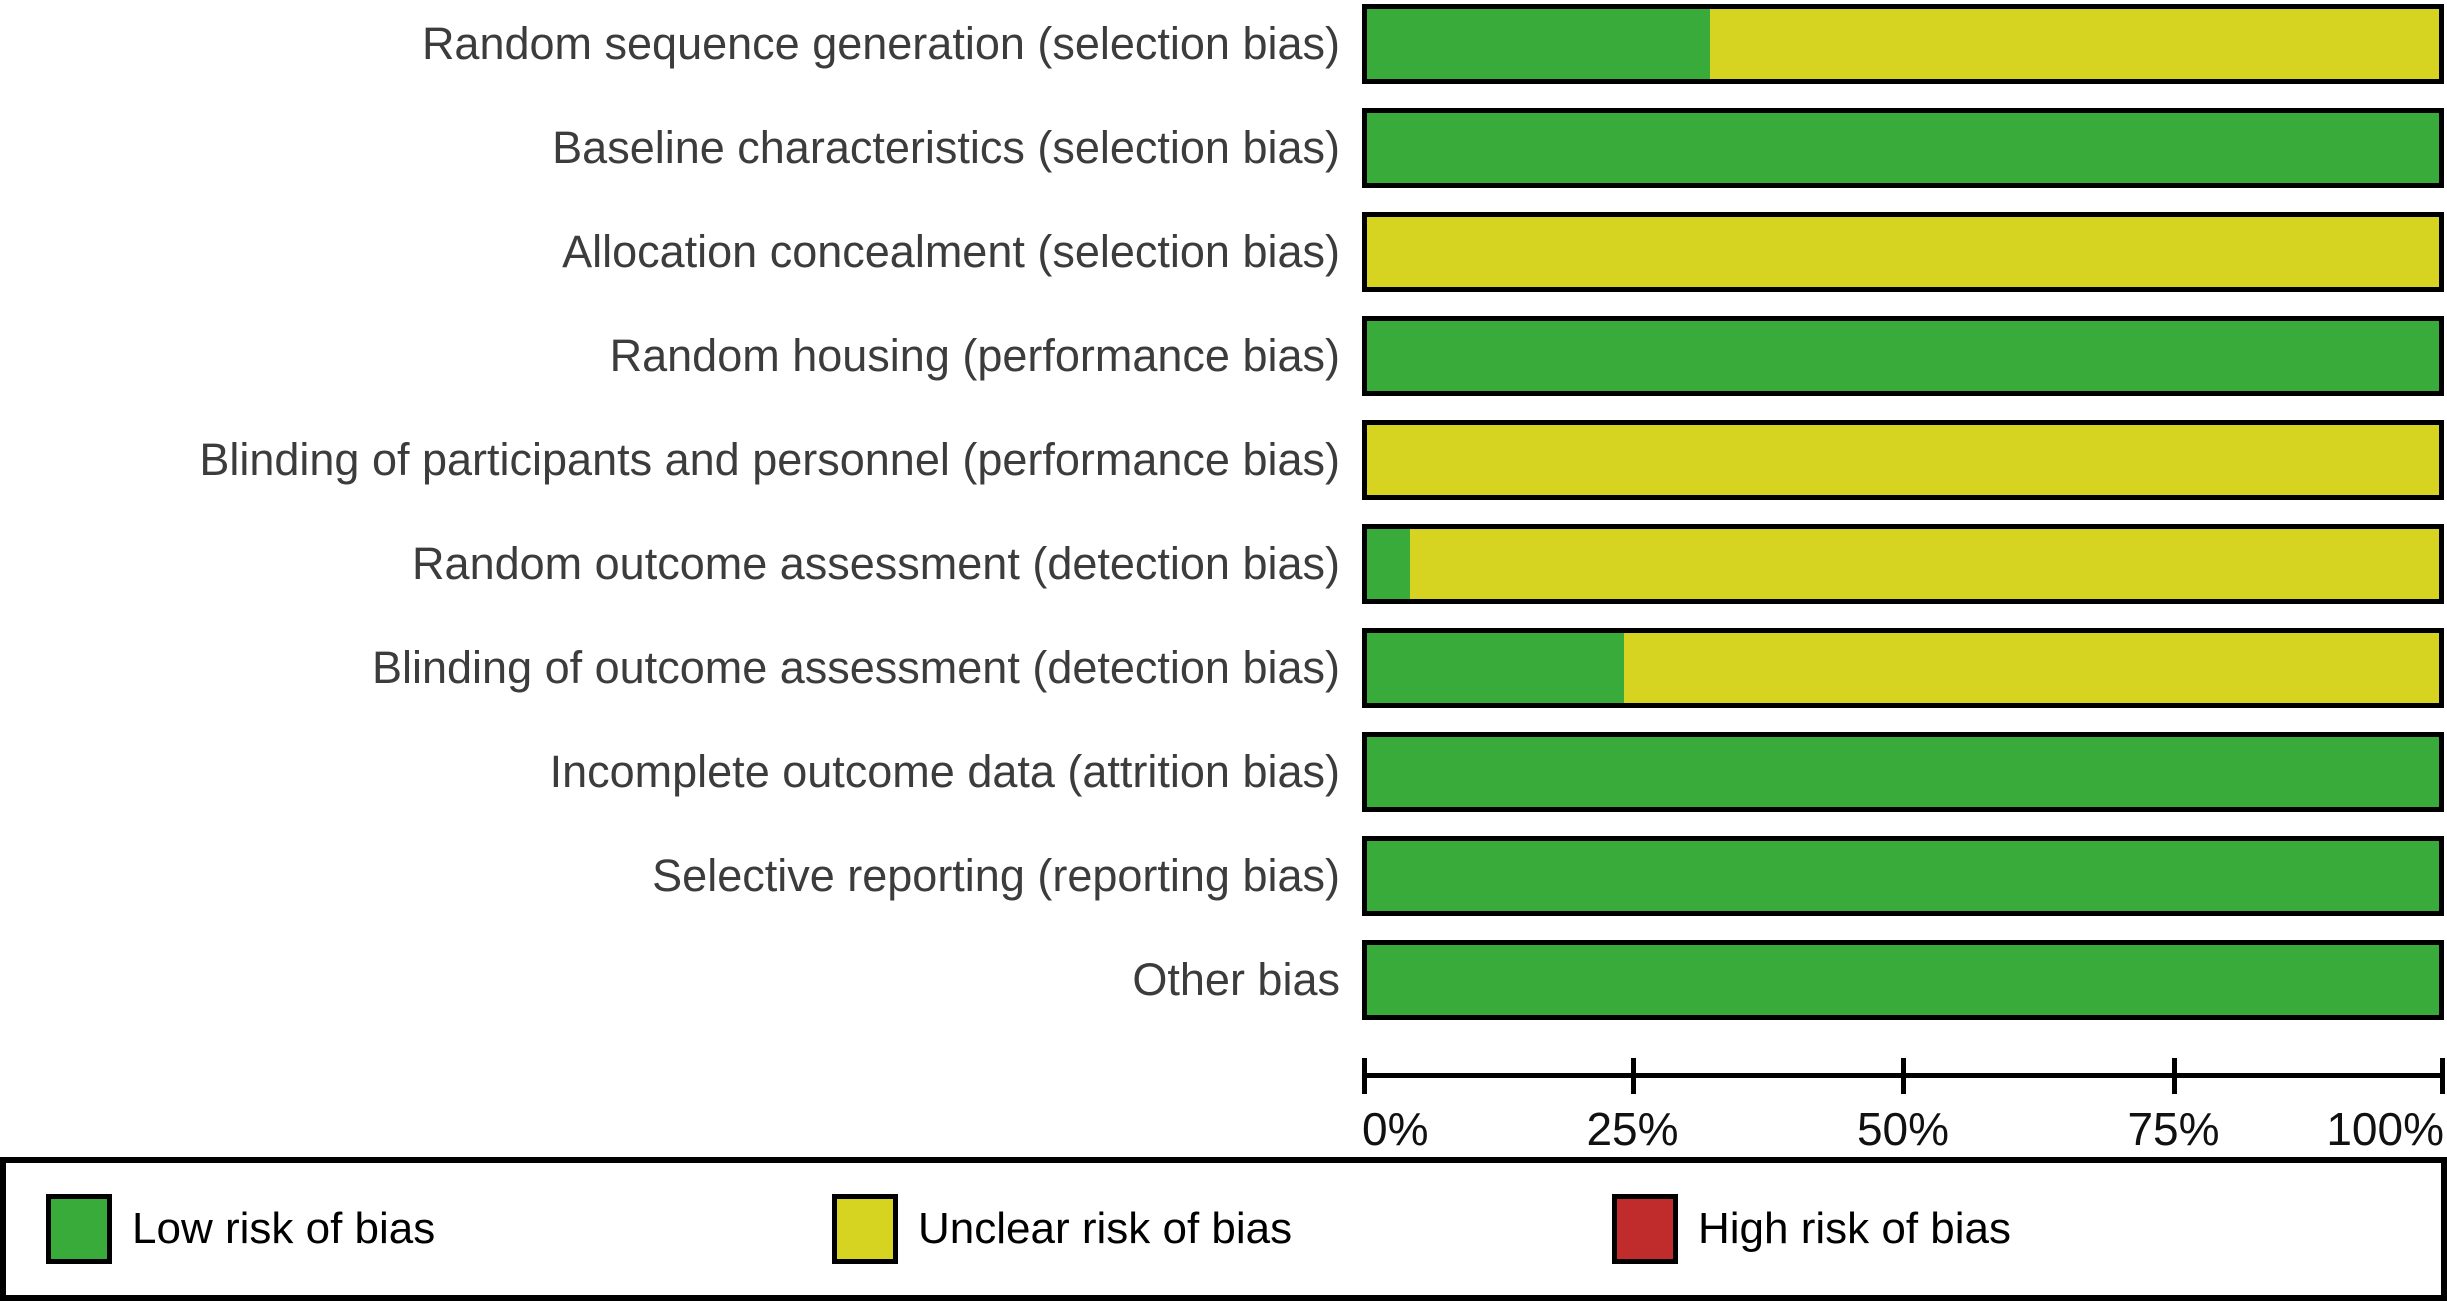 The width and height of the screenshot is (2447, 1301). What do you see at coordinates (2385, 1129) in the screenshot?
I see `axis-tick-label-100: 100%` at bounding box center [2385, 1129].